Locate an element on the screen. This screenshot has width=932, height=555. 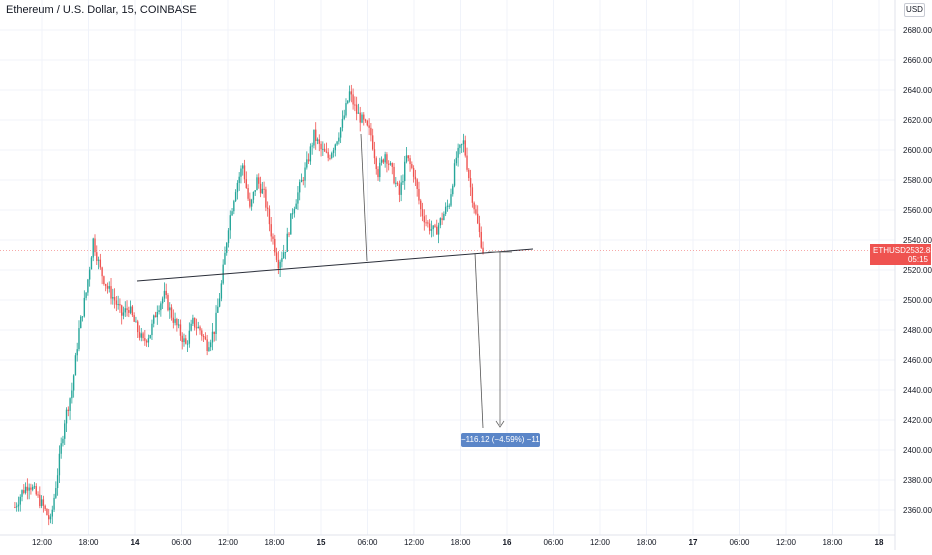
neckline is located at coordinates (335, 265).